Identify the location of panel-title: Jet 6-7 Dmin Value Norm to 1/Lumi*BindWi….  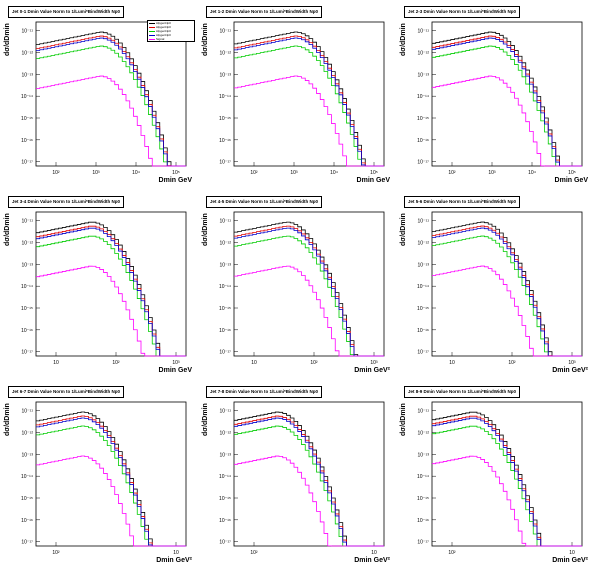
(66, 392).